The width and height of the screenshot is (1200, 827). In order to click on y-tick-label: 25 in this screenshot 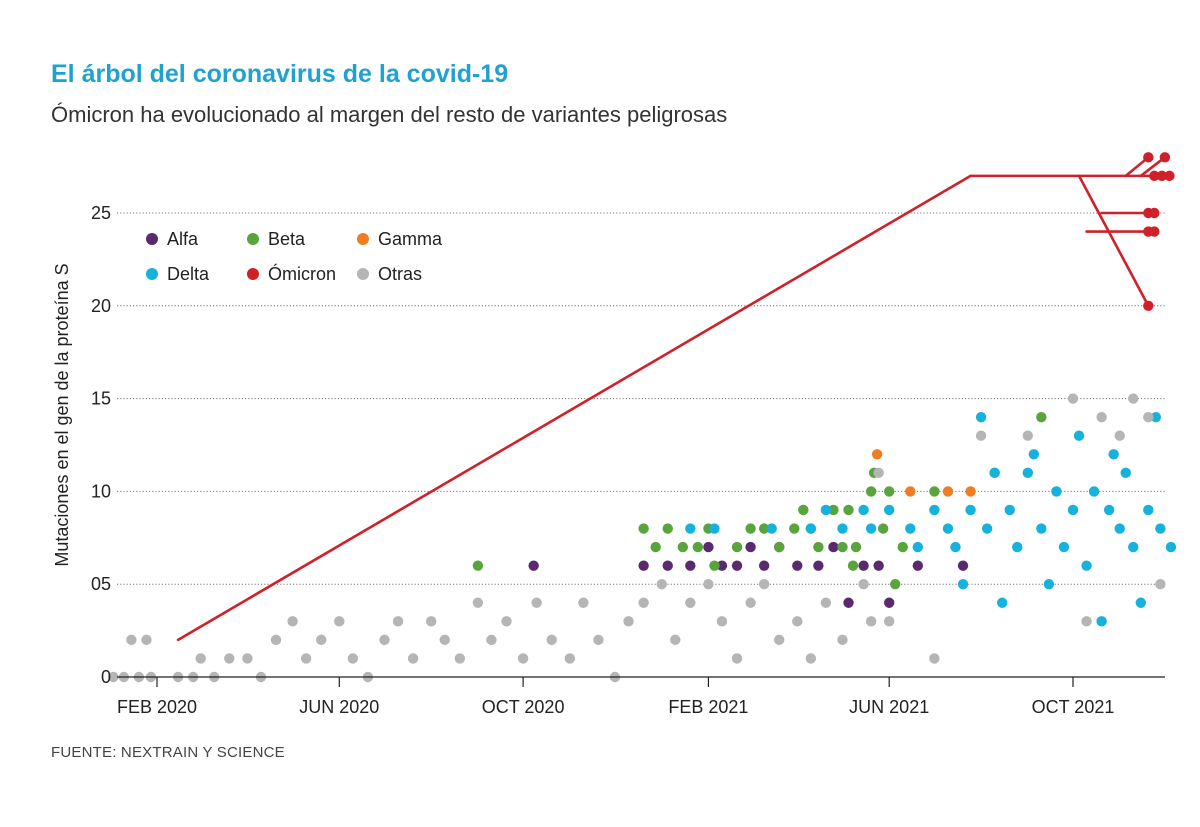, I will do `click(101, 213)`.